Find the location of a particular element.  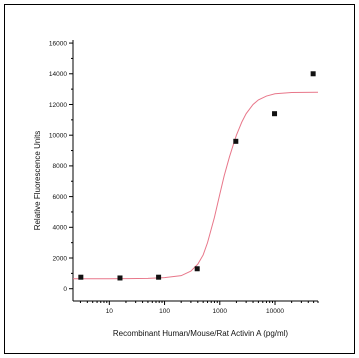

y-tick-label: 8000 is located at coordinates (60, 166).